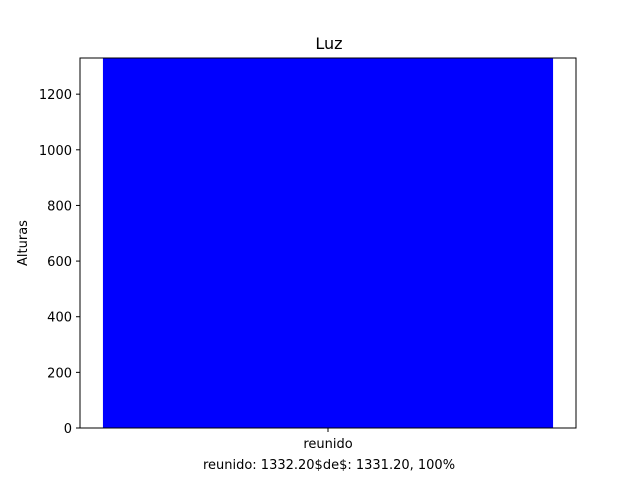 The width and height of the screenshot is (640, 480). I want to click on chart-title: Luz, so click(328, 43).